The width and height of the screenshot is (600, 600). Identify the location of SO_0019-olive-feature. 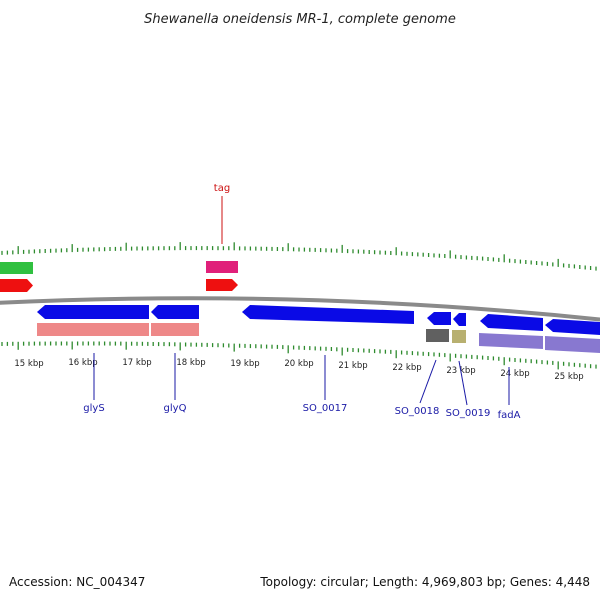
(459, 336).